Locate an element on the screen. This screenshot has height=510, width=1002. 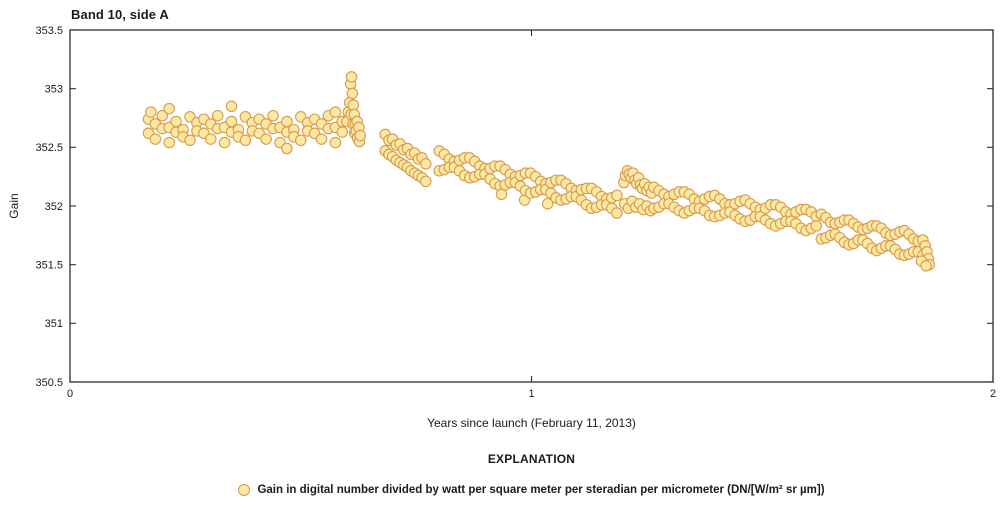
y-tick-label: 351.5 is located at coordinates (49, 265).